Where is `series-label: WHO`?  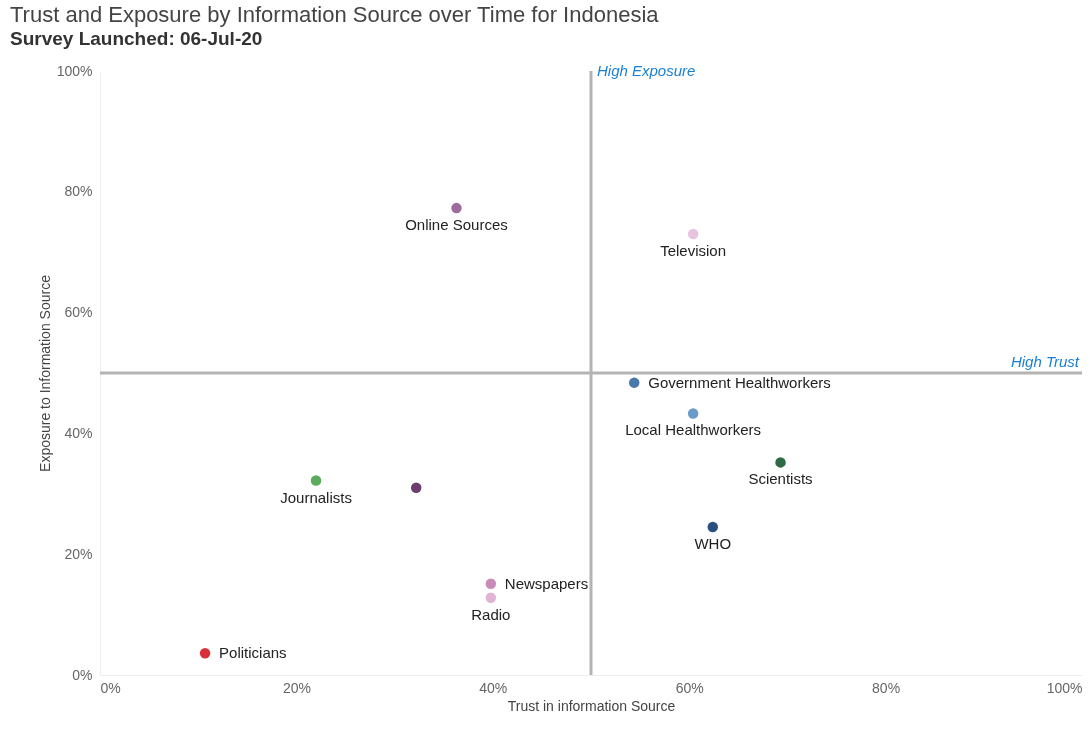 series-label: WHO is located at coordinates (713, 544).